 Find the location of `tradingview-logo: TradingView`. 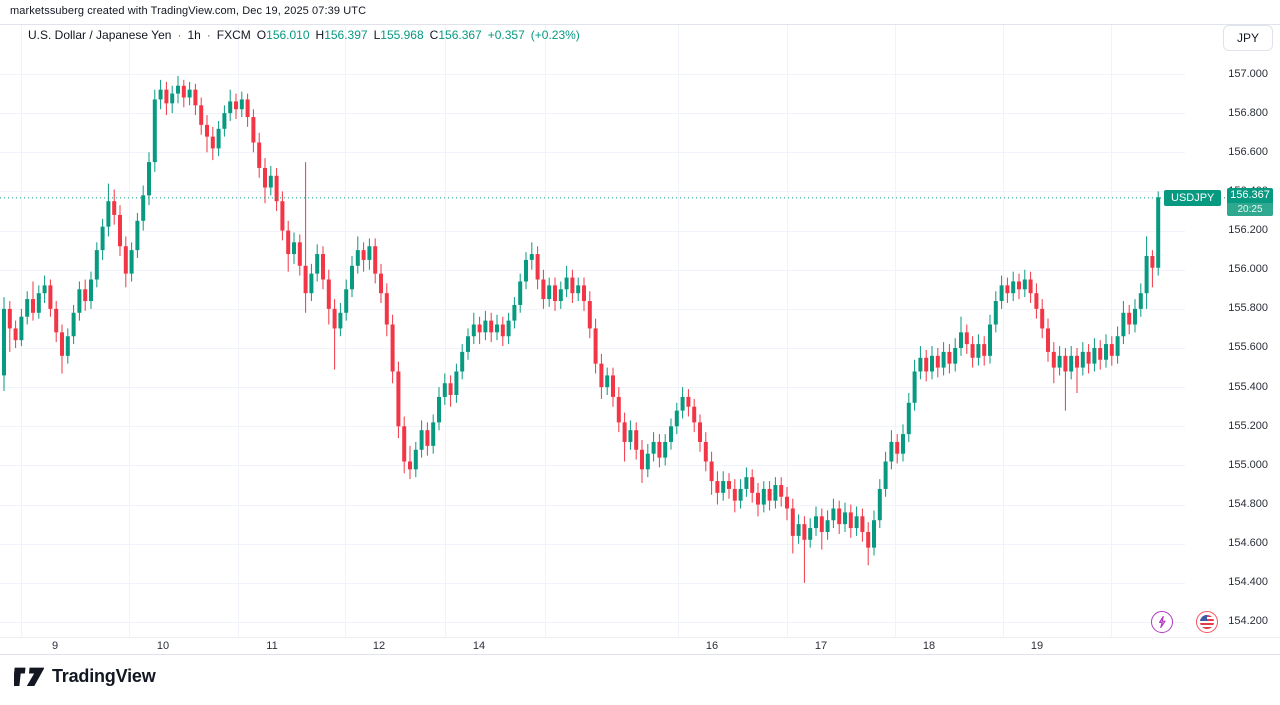

tradingview-logo: TradingView is located at coordinates (85, 676).